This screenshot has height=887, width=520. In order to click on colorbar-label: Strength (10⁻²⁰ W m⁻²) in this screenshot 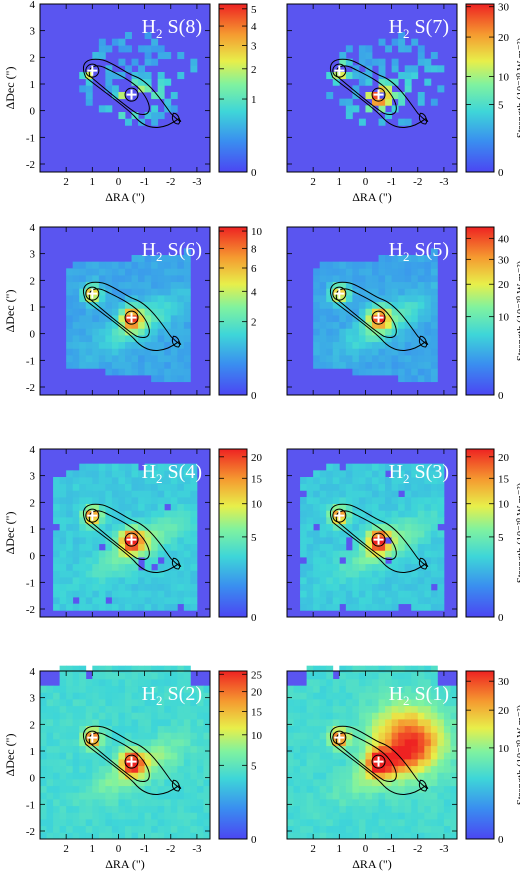, I will do `click(517, 754)`.